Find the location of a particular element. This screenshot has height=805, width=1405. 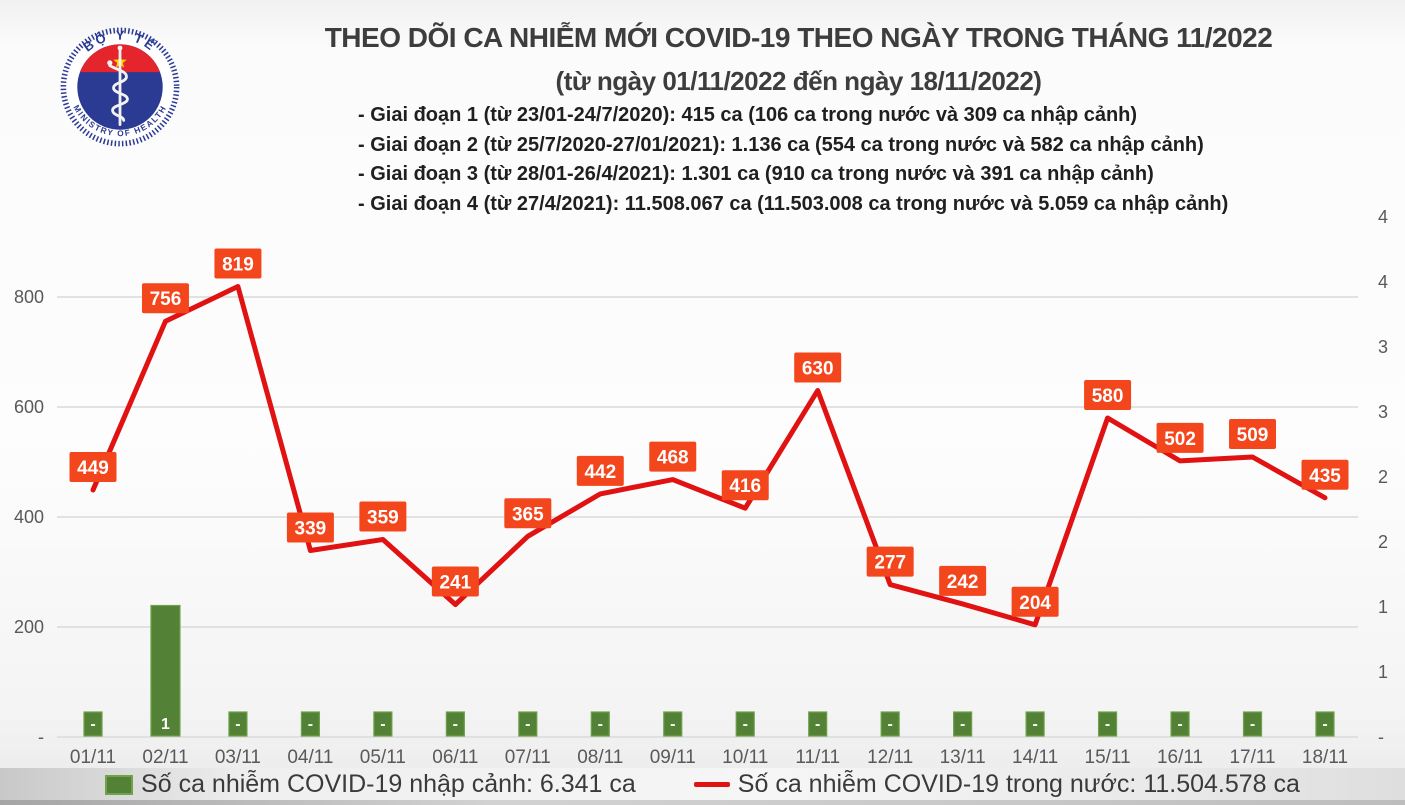

x-axis-label: 11/11 is located at coordinates (817, 757).